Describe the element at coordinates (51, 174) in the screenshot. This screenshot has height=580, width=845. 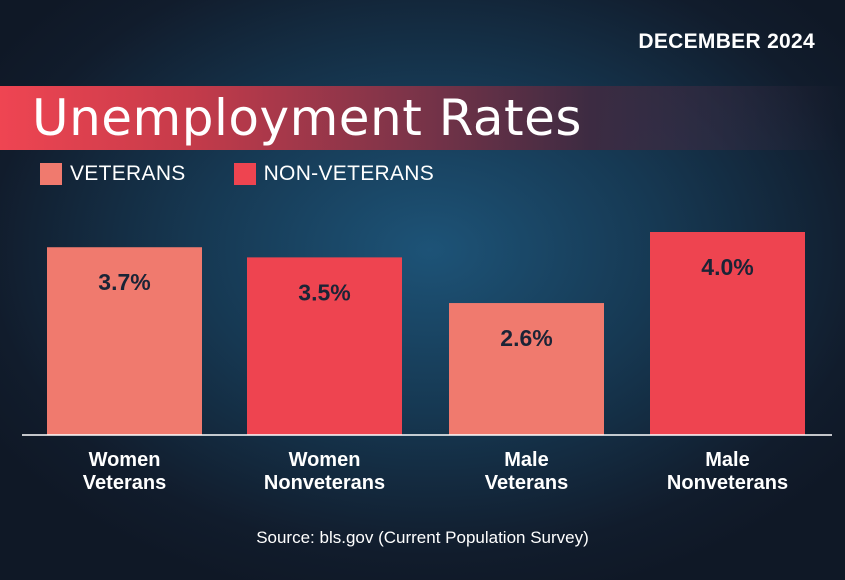
I see `legend-swatch-veterans` at that location.